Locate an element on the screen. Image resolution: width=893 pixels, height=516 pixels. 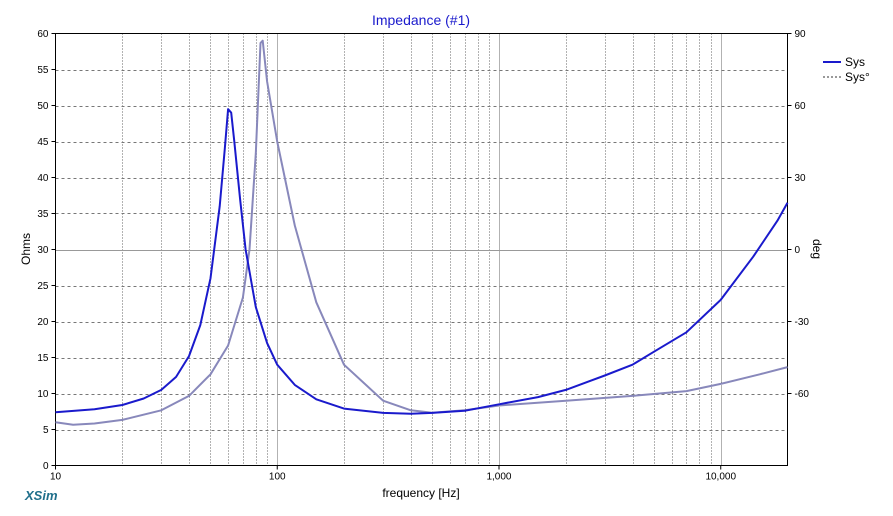
y2-tick-label: 90 is located at coordinates (801, 34).